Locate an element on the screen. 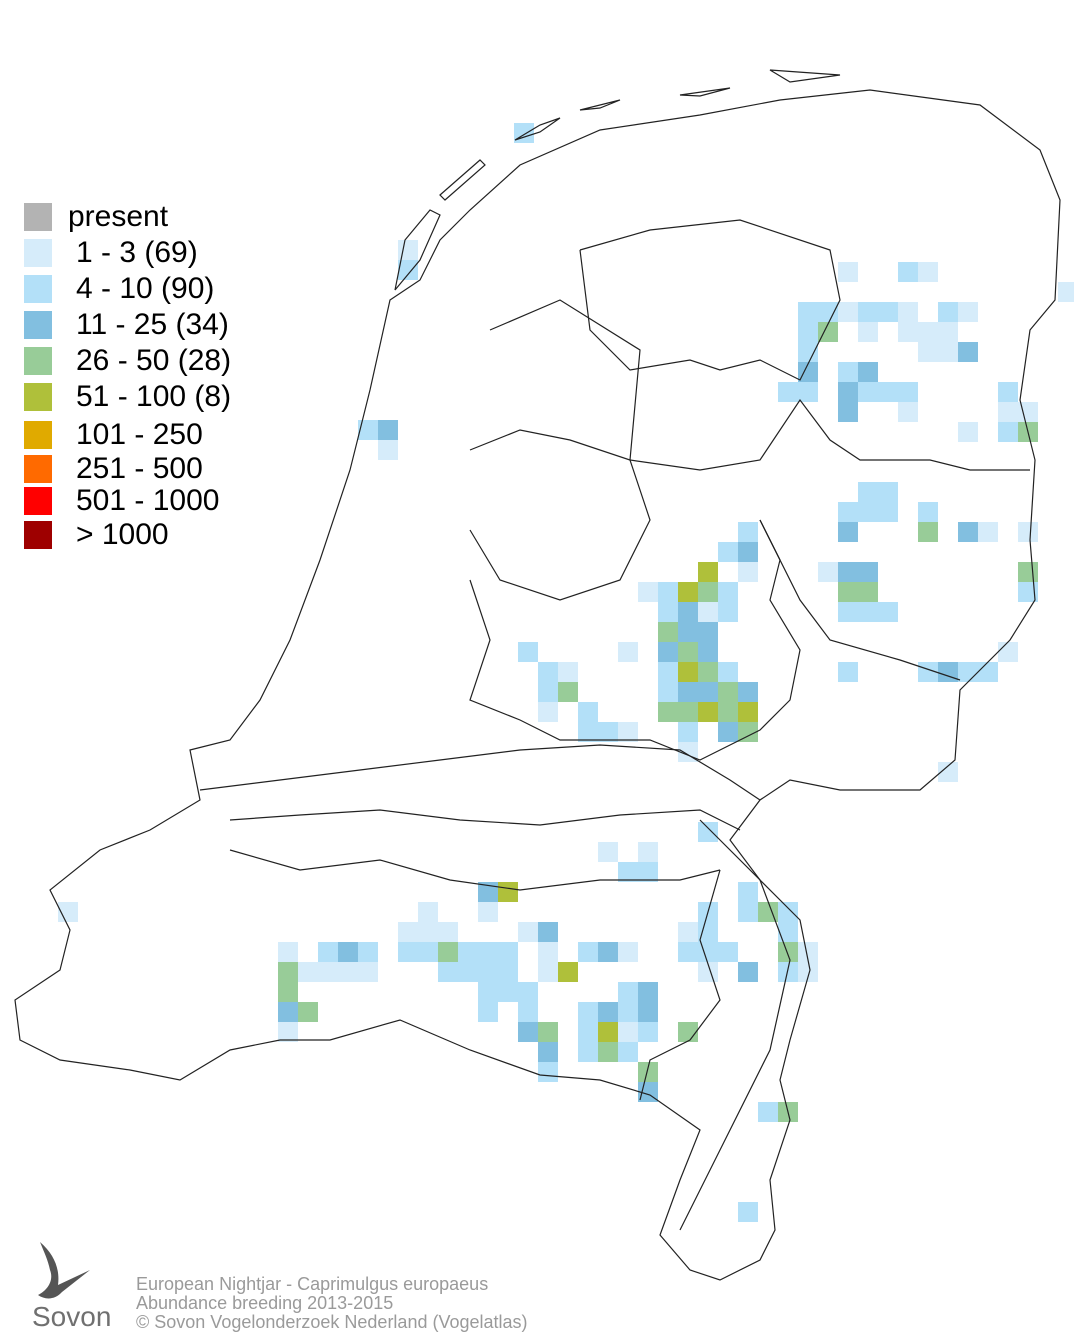  legend-label: 501 - 1000 is located at coordinates (147, 500).